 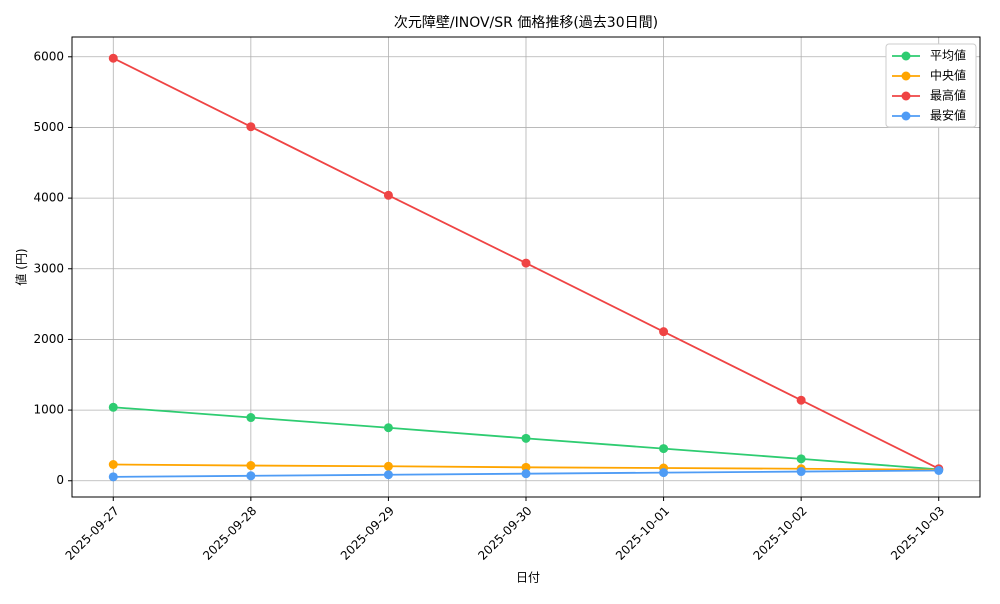 What do you see at coordinates (917, 533) in the screenshot?
I see `x-tick-label: 2025-10-03` at bounding box center [917, 533].